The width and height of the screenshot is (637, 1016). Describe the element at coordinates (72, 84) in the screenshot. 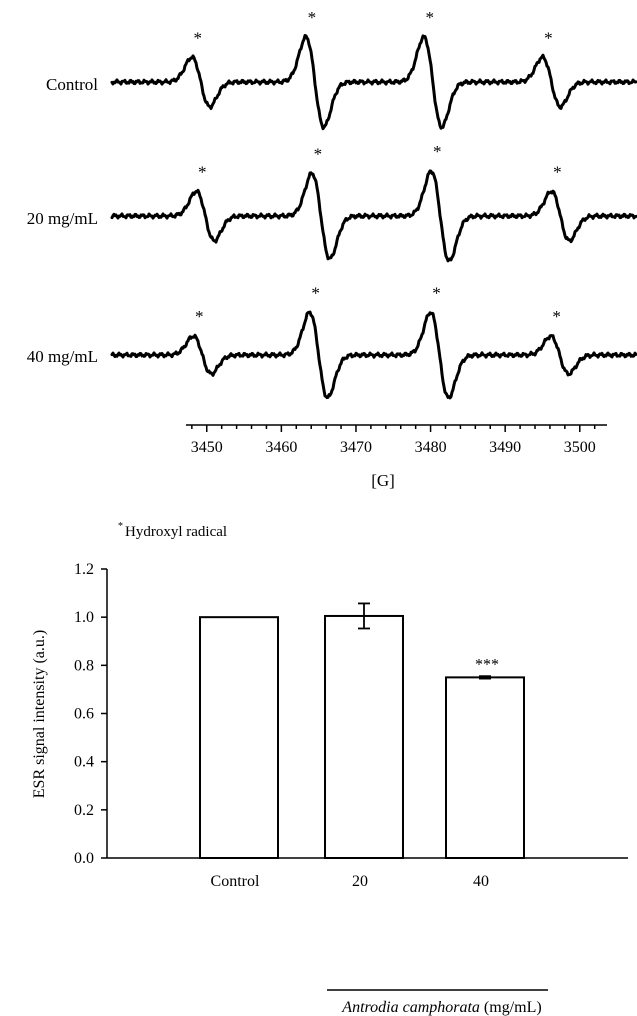

I see `spectrum-label-control: Control` at that location.